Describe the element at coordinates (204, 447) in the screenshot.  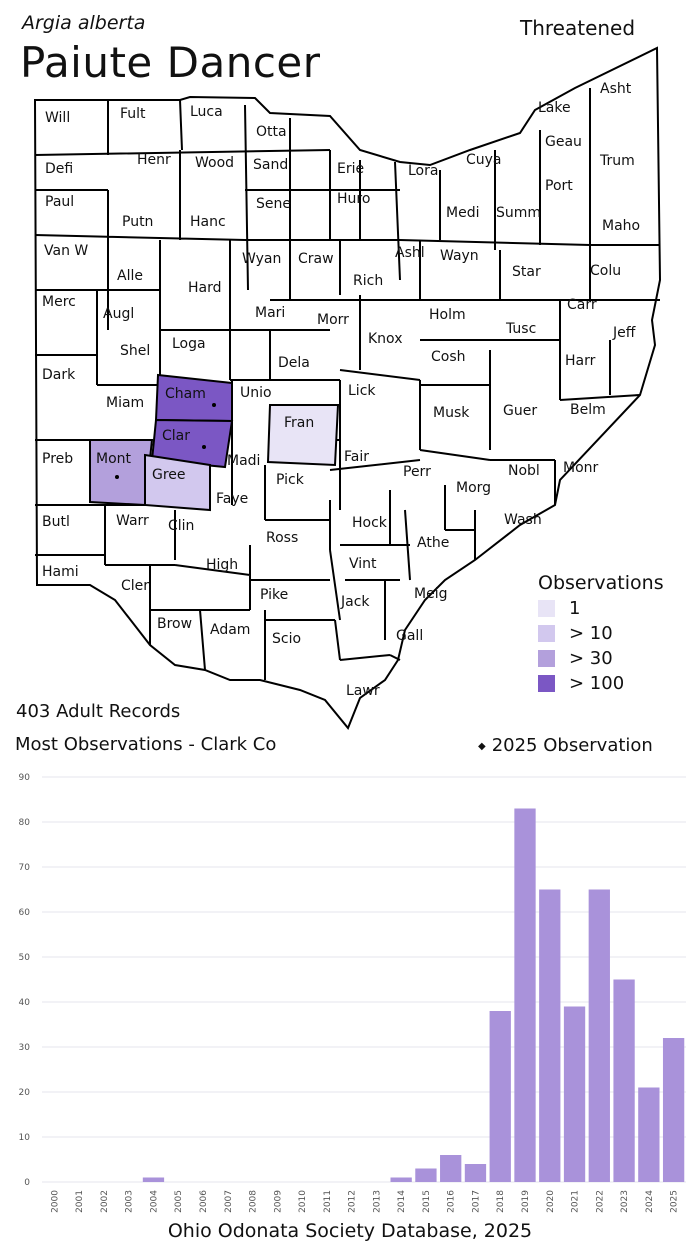
I see `observation-2025-marker-clar` at that location.